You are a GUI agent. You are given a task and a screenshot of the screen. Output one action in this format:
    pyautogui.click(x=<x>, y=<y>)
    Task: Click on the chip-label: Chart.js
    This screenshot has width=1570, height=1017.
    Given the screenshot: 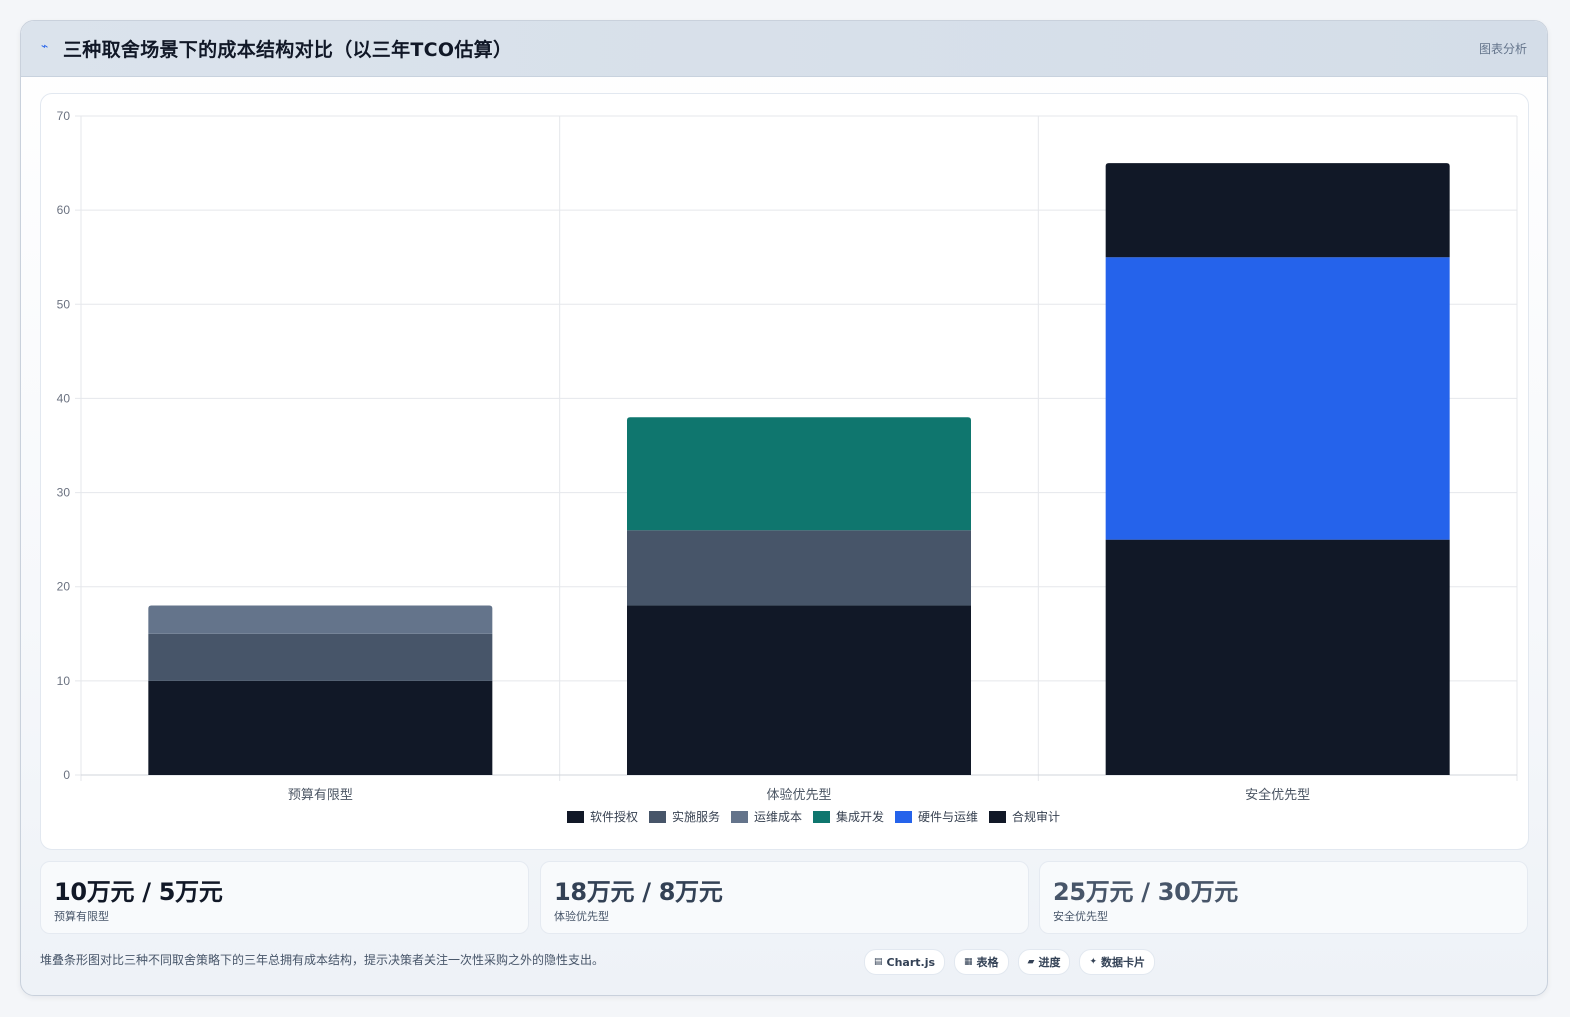 What is the action you would take?
    pyautogui.click(x=911, y=962)
    